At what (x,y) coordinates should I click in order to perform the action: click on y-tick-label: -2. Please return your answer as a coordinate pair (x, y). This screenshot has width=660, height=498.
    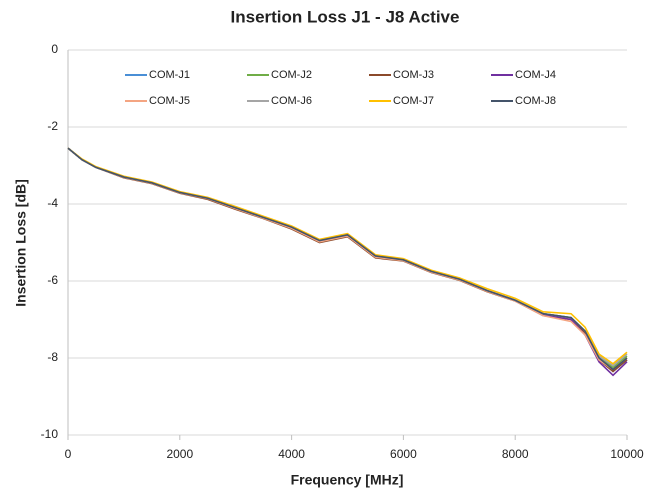
    Looking at the image, I should click on (52, 126).